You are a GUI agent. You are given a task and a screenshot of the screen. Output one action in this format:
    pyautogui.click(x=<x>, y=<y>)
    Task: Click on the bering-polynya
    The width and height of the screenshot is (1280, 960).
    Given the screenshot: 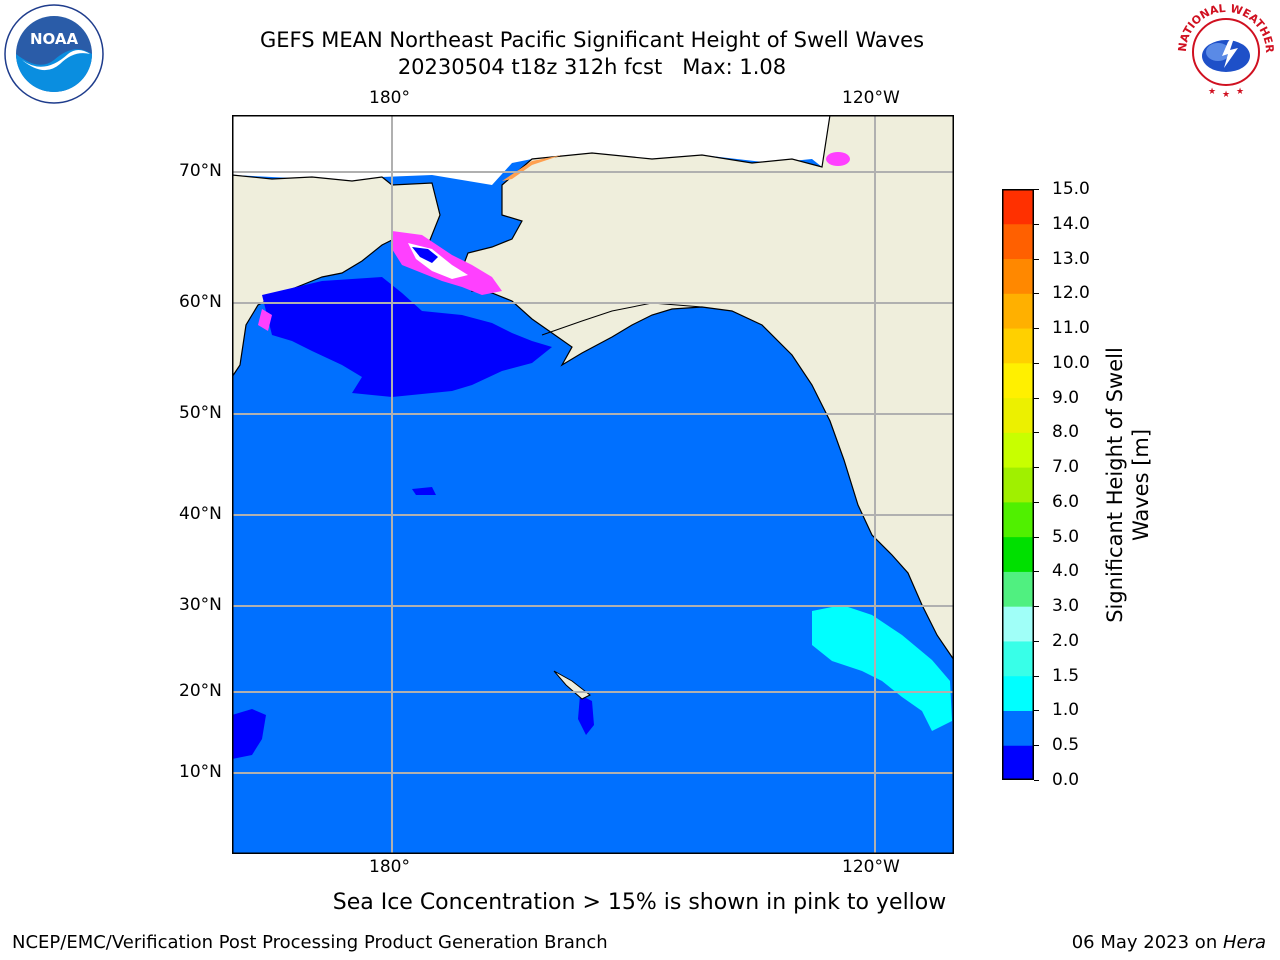 What is the action you would take?
    pyautogui.click(x=425, y=255)
    